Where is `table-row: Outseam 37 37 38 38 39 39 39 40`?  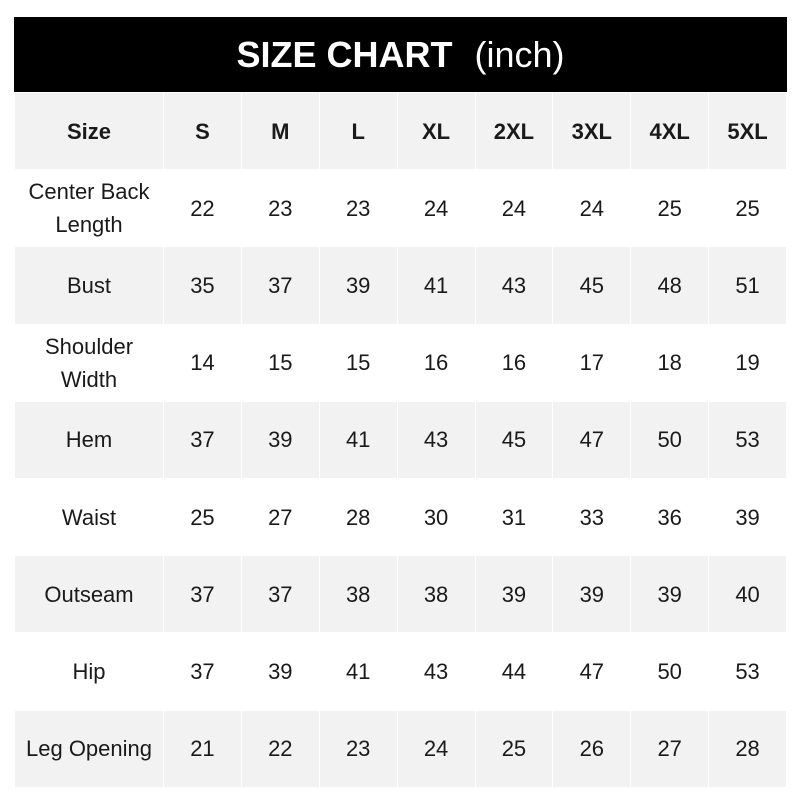
table-row: Outseam 37 37 38 38 39 39 39 40 is located at coordinates (400, 594).